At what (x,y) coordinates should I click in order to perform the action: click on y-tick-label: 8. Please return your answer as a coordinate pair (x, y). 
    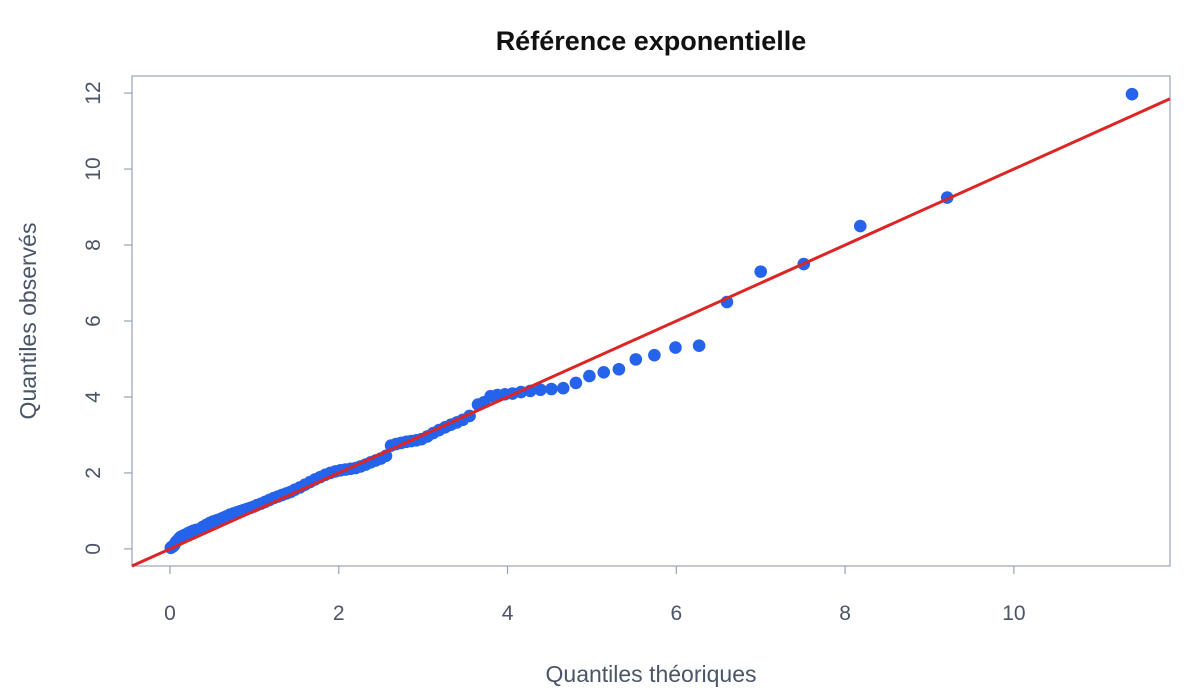
    Looking at the image, I should click on (93, 245).